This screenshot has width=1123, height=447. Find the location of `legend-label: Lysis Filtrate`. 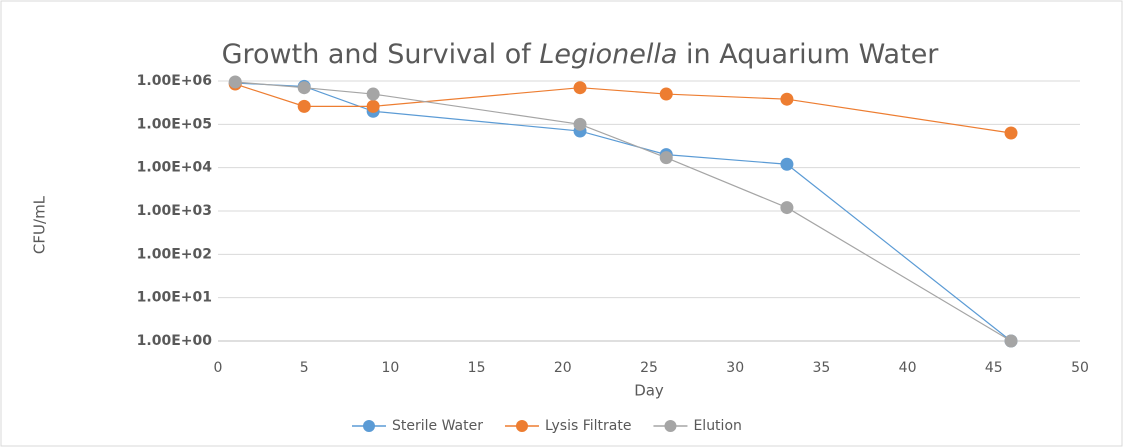

legend-label: Lysis Filtrate is located at coordinates (588, 426).